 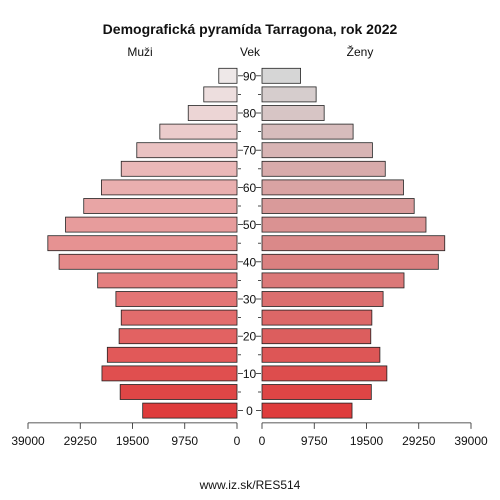 What do you see at coordinates (249, 411) in the screenshot?
I see `age-tick-label: 0` at bounding box center [249, 411].